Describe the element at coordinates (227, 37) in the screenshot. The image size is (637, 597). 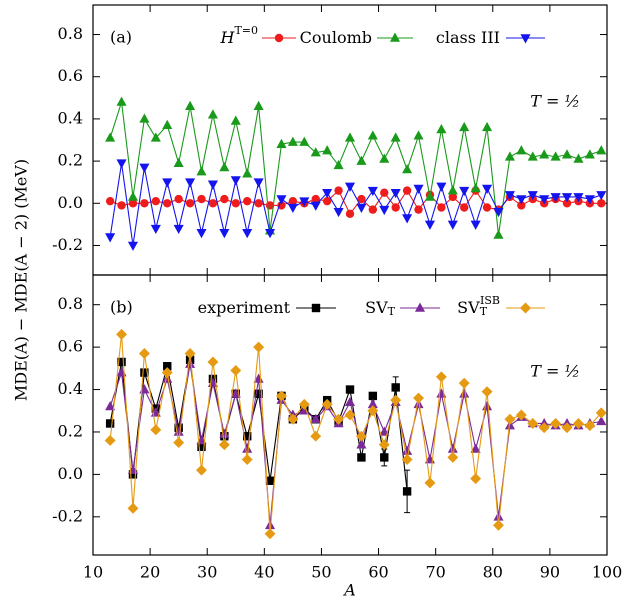
I see `legend-label-part: H` at that location.